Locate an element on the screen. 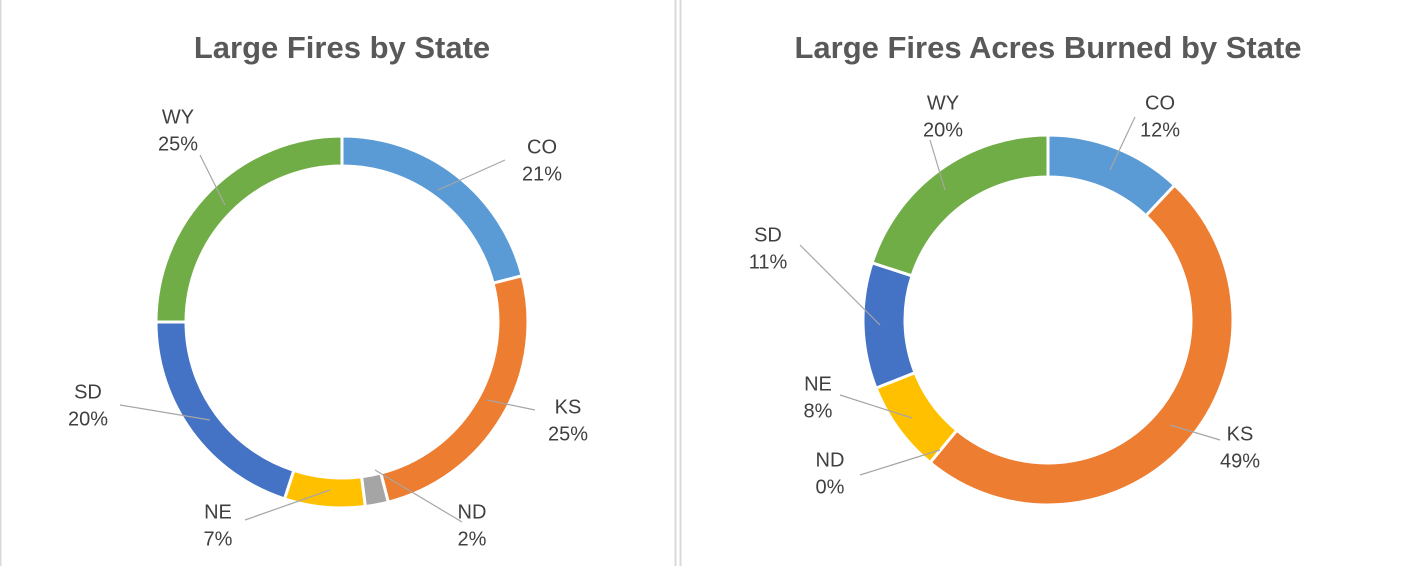 This screenshot has width=1421, height=566. value-label: 0% is located at coordinates (830, 487).